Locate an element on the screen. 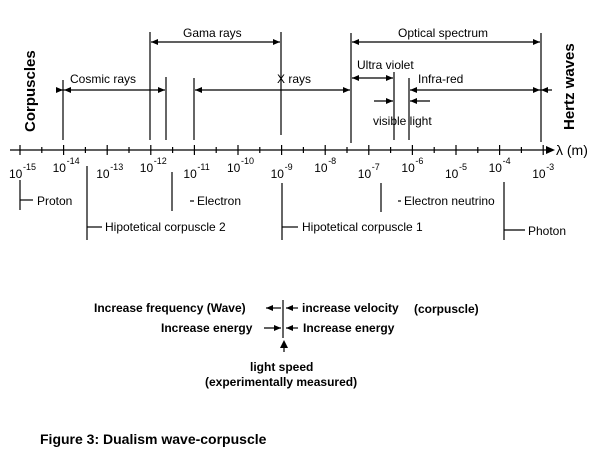 The width and height of the screenshot is (600, 453). light-speed-label: light speed is located at coordinates (281, 367).